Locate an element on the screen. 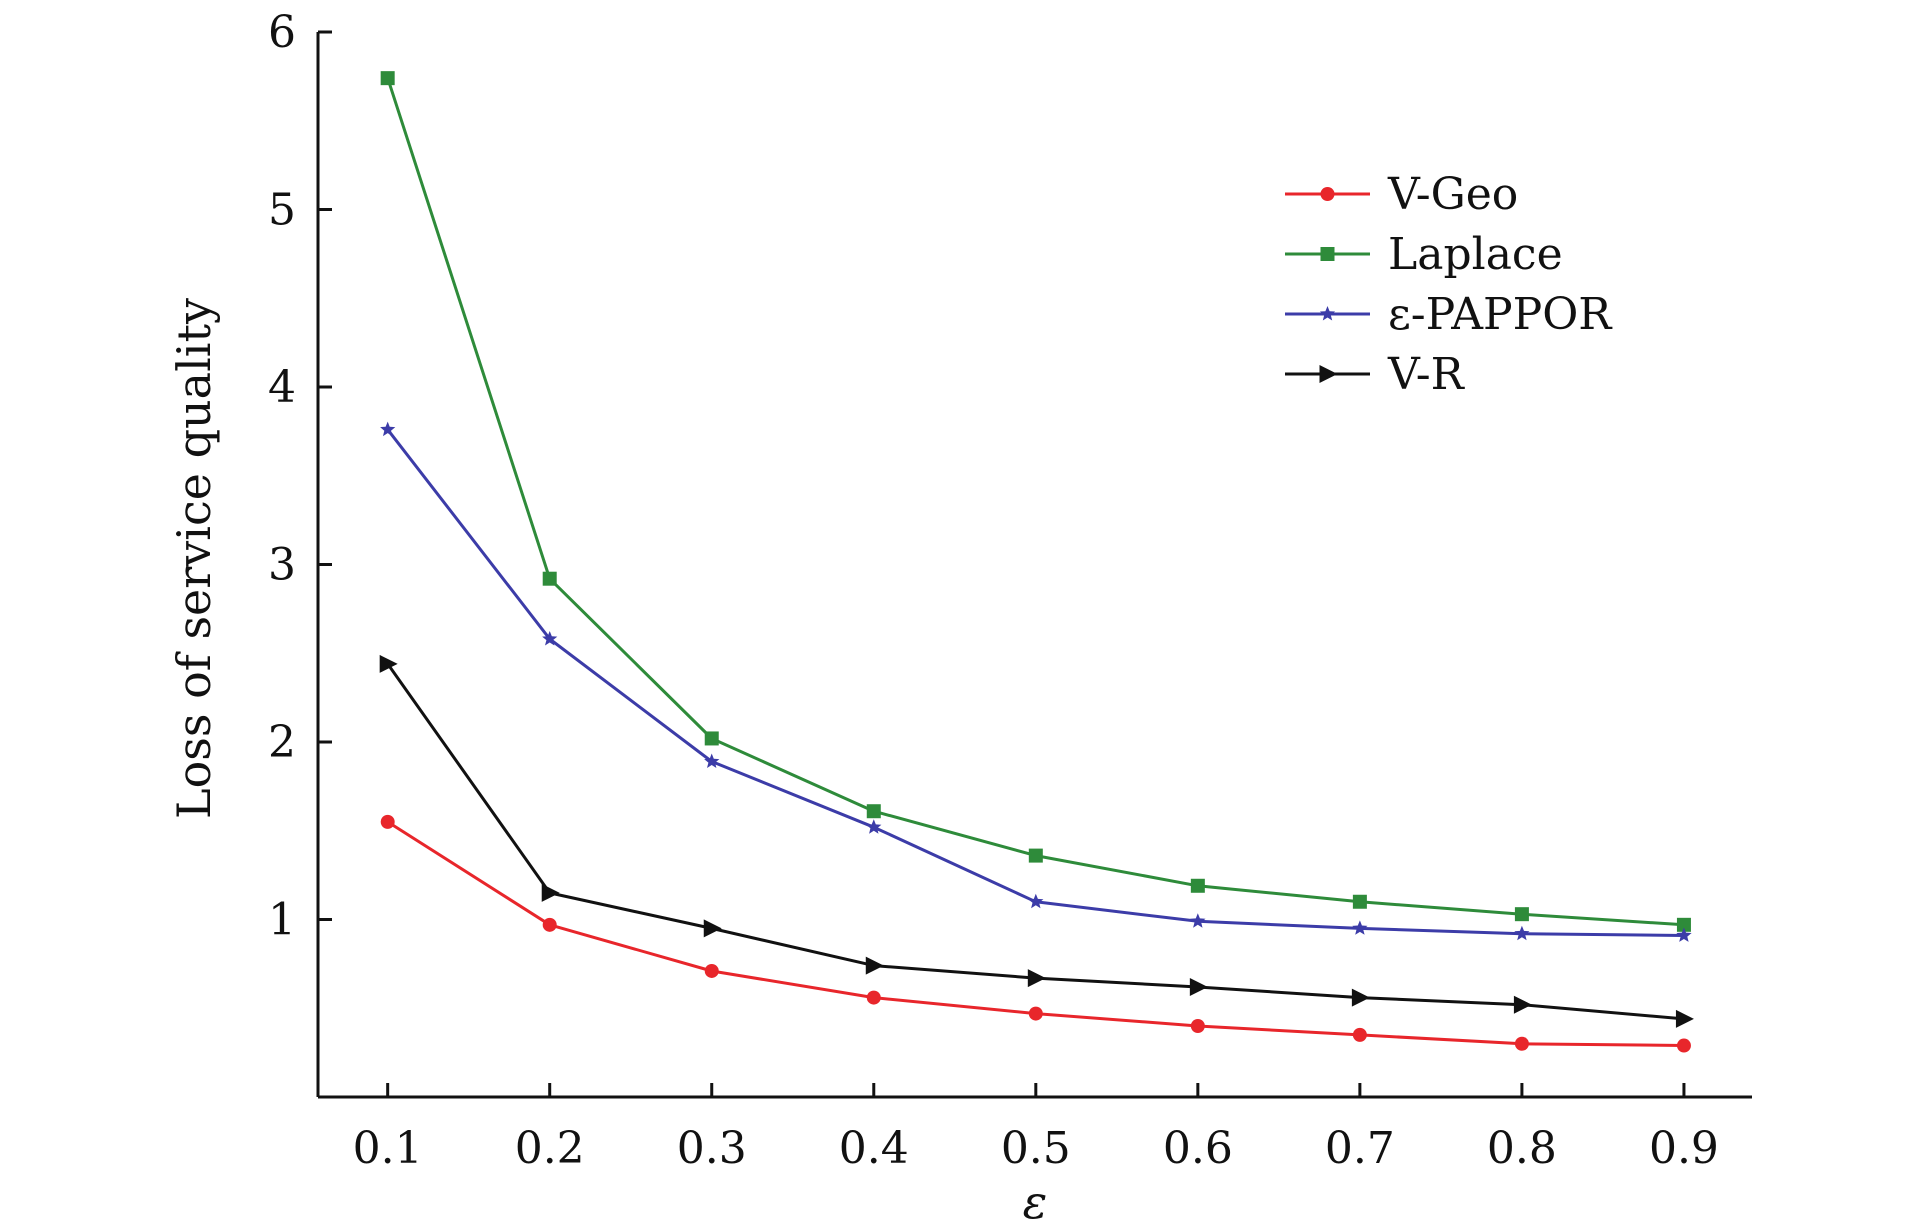 Image resolution: width=1913 pixels, height=1228 pixels. legend-item: V-R is located at coordinates (1375, 374).